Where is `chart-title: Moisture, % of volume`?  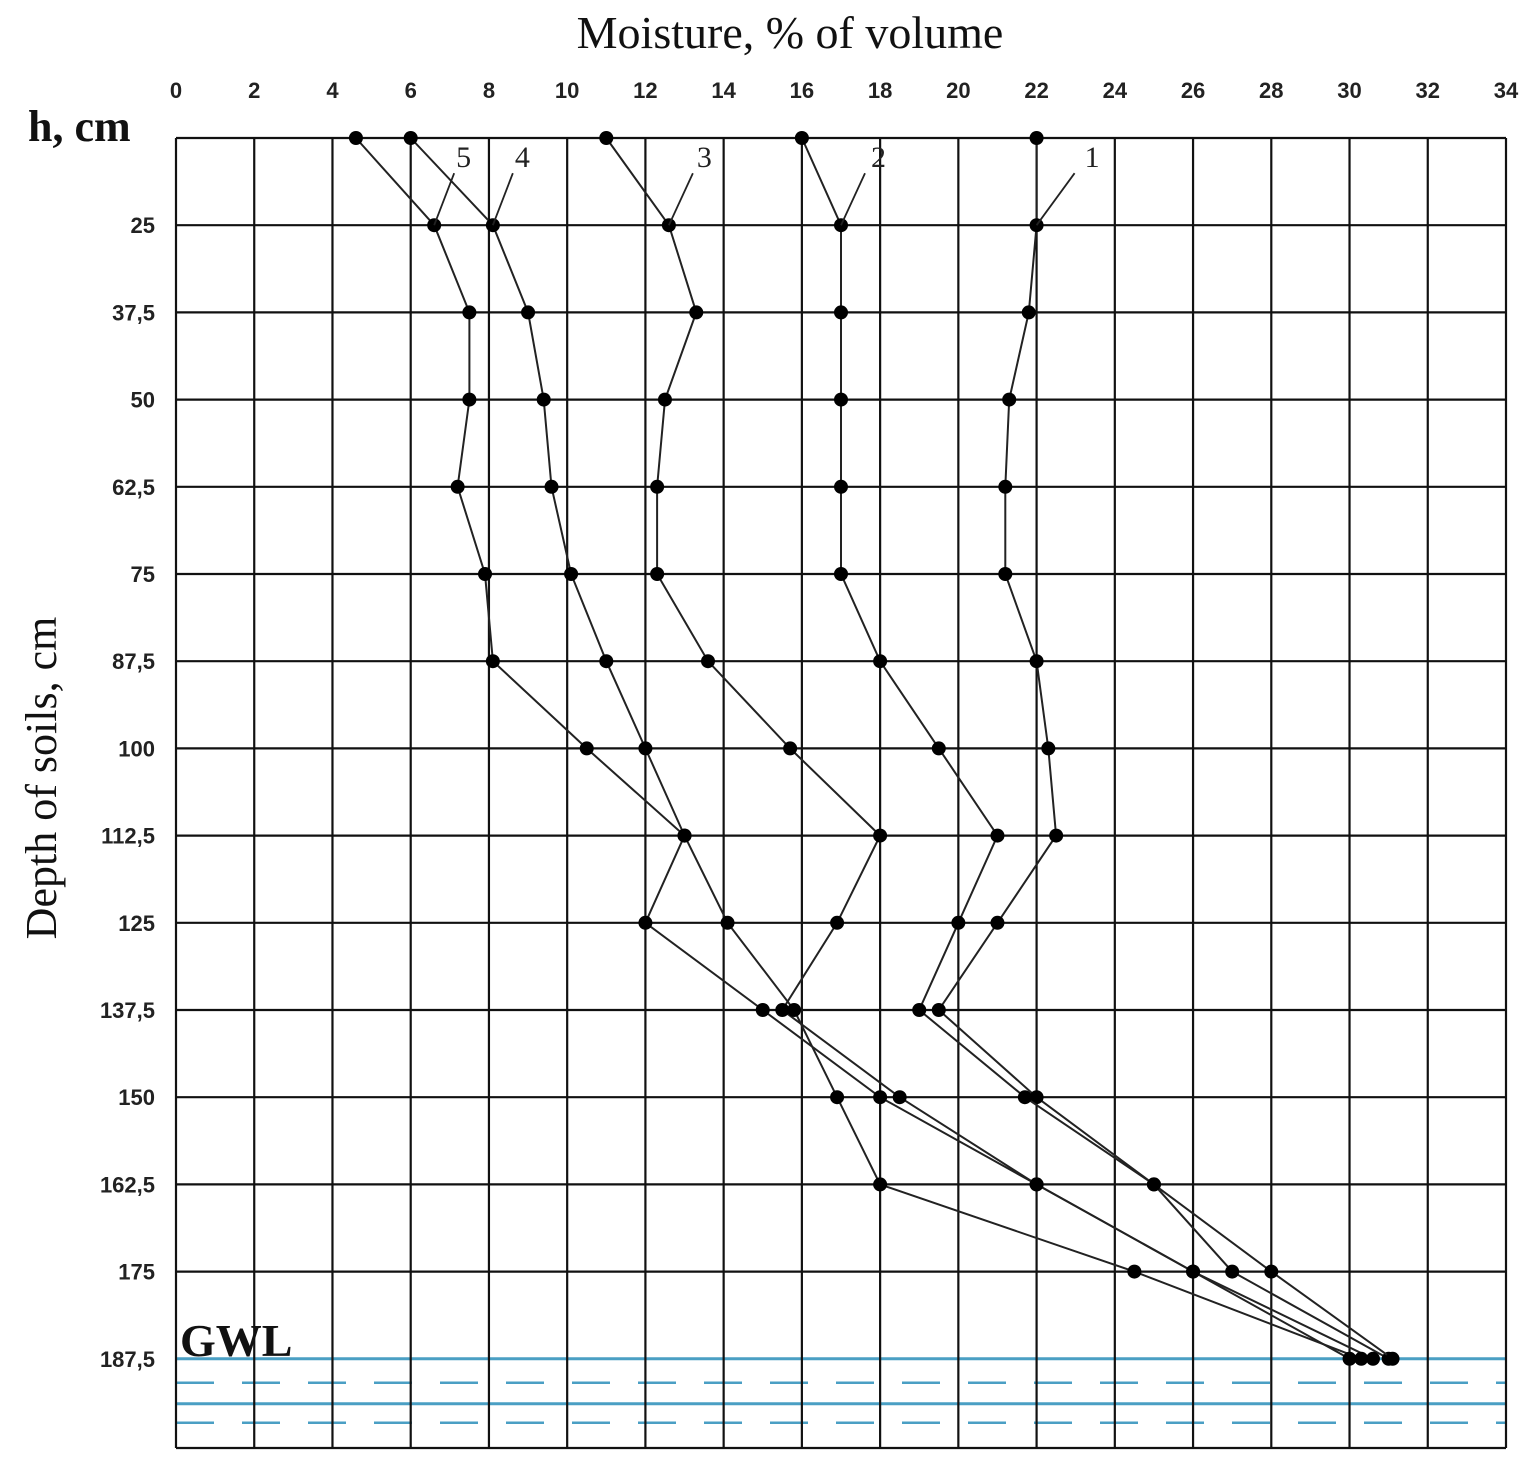 chart-title: Moisture, % of volume is located at coordinates (790, 32).